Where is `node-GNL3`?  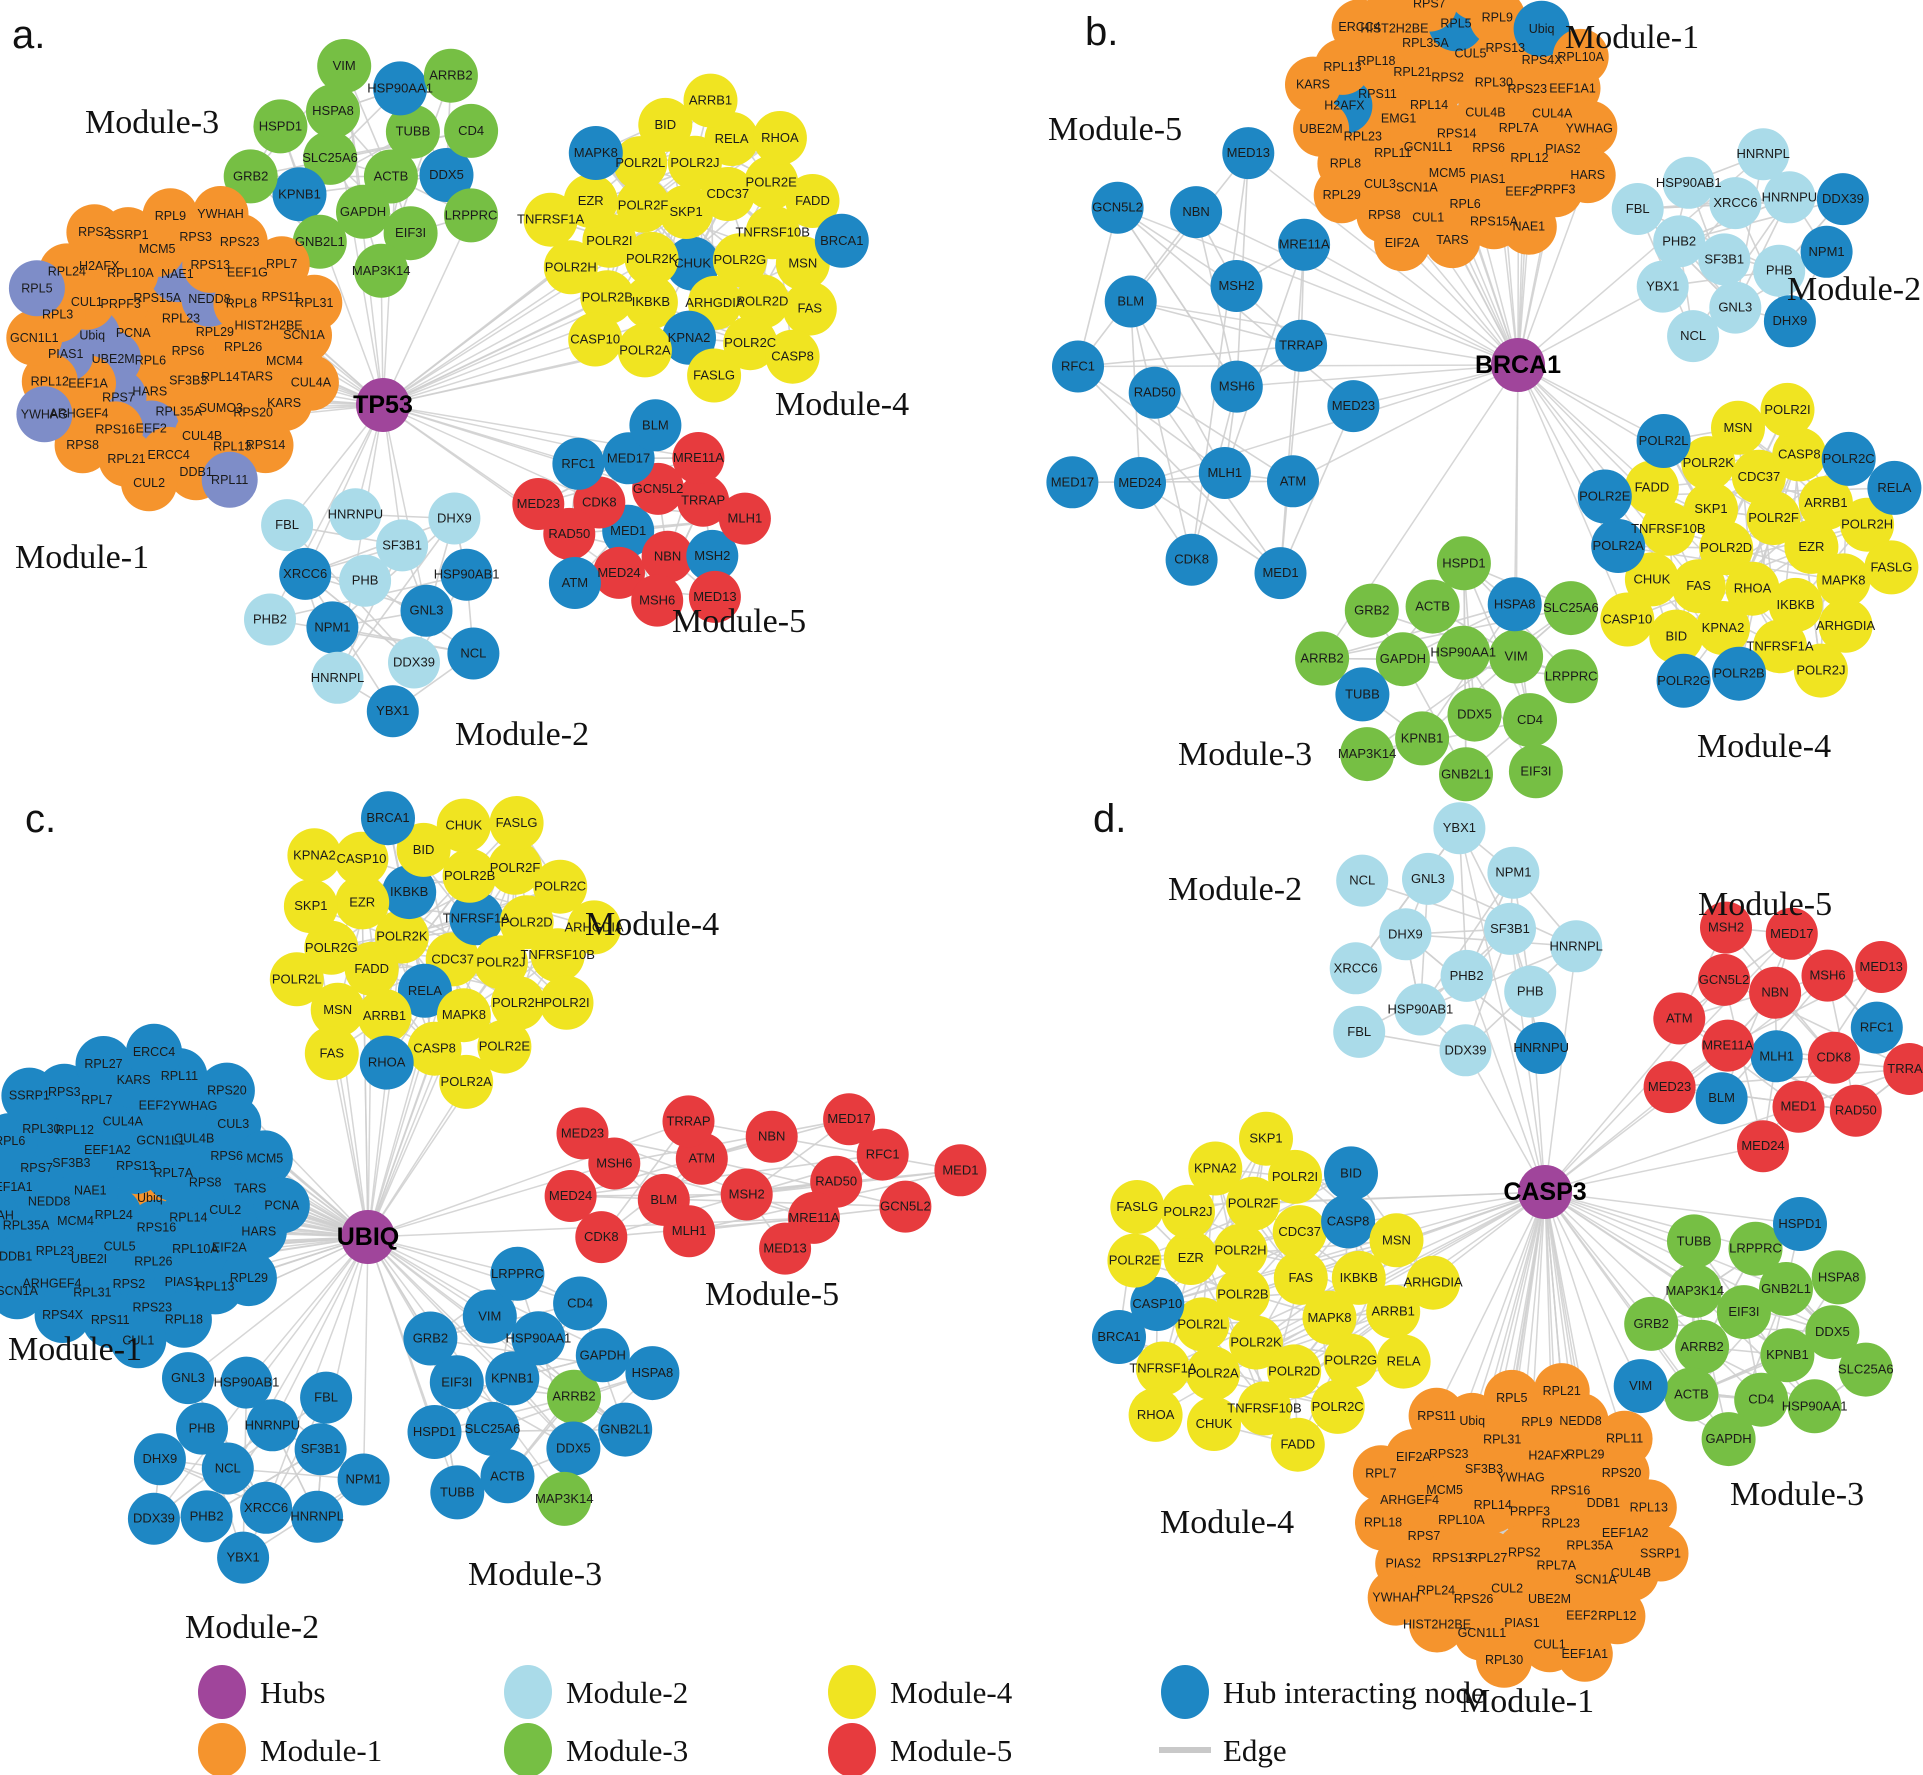
node-GNL3 is located at coordinates (188, 1378).